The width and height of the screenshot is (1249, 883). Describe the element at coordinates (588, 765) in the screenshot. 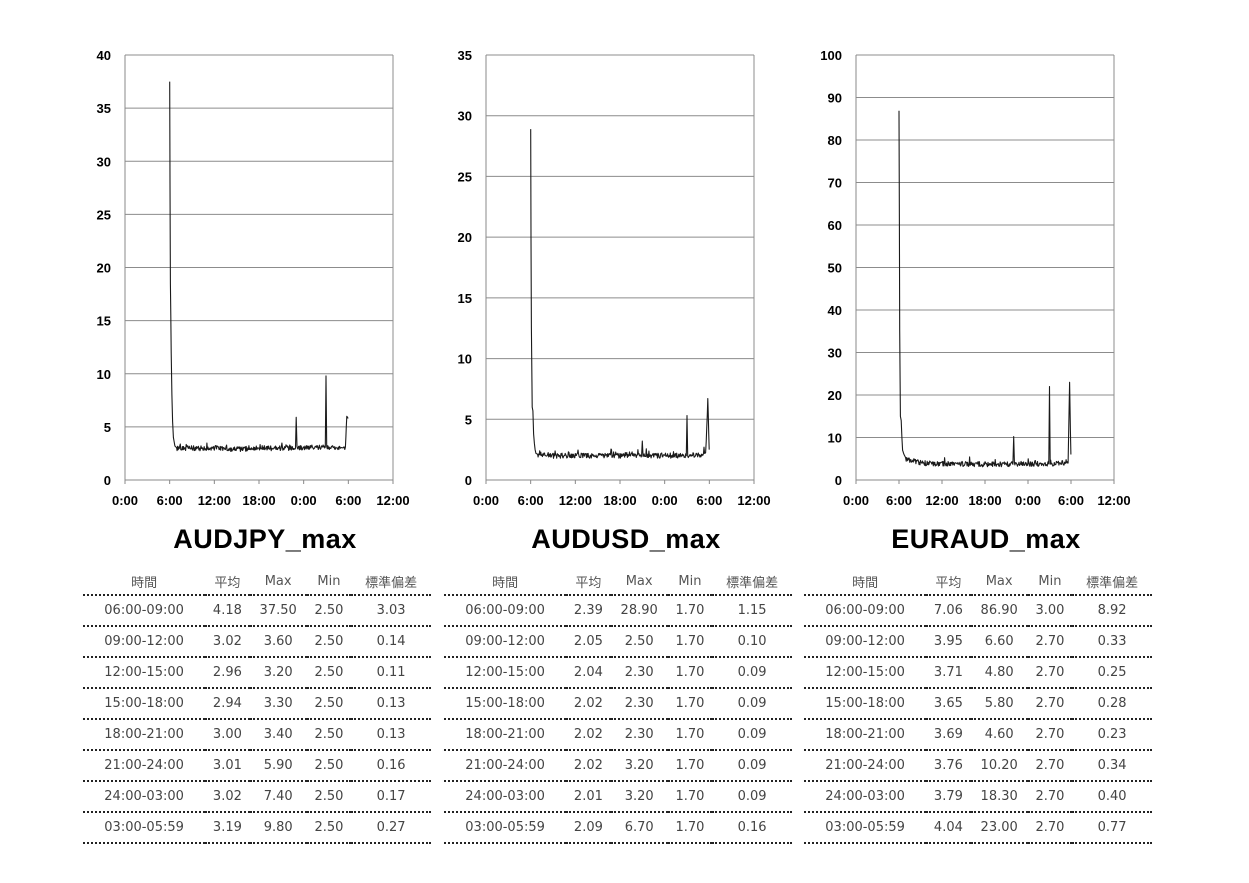

I see `table-cell: 2.02` at that location.